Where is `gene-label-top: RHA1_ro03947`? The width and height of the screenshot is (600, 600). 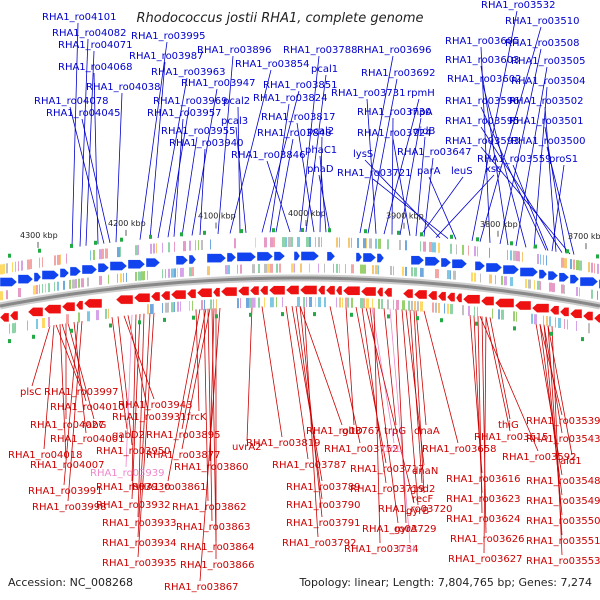 gene-label-top: RHA1_ro03947 is located at coordinates (218, 83).